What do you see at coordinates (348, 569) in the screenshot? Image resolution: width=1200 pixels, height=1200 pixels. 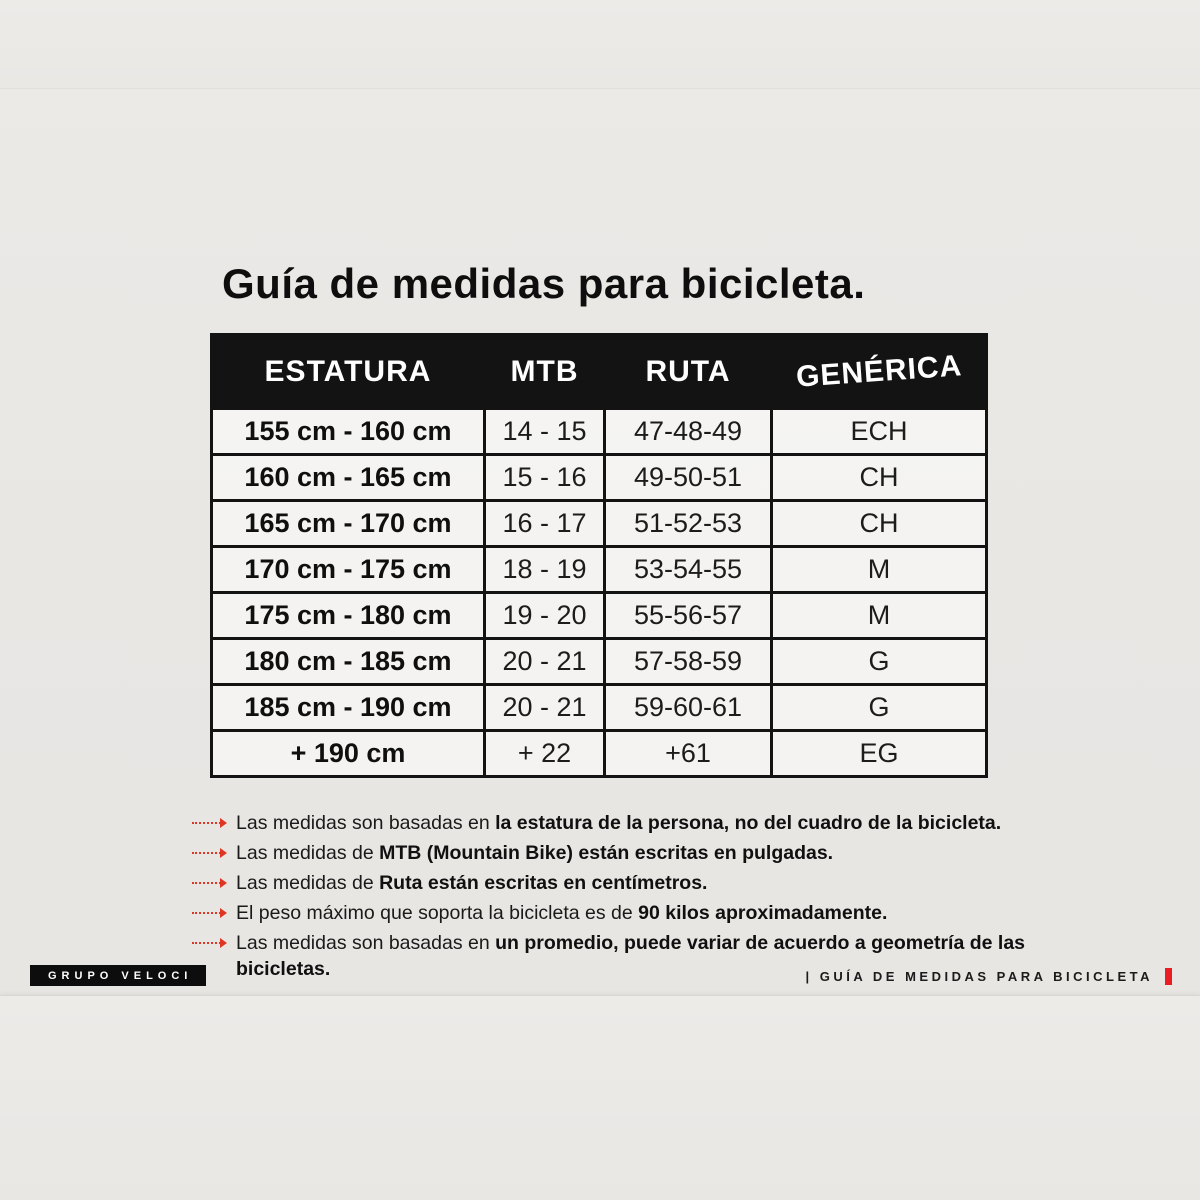 I see `cell-estatura: 170 cm - 175 cm` at bounding box center [348, 569].